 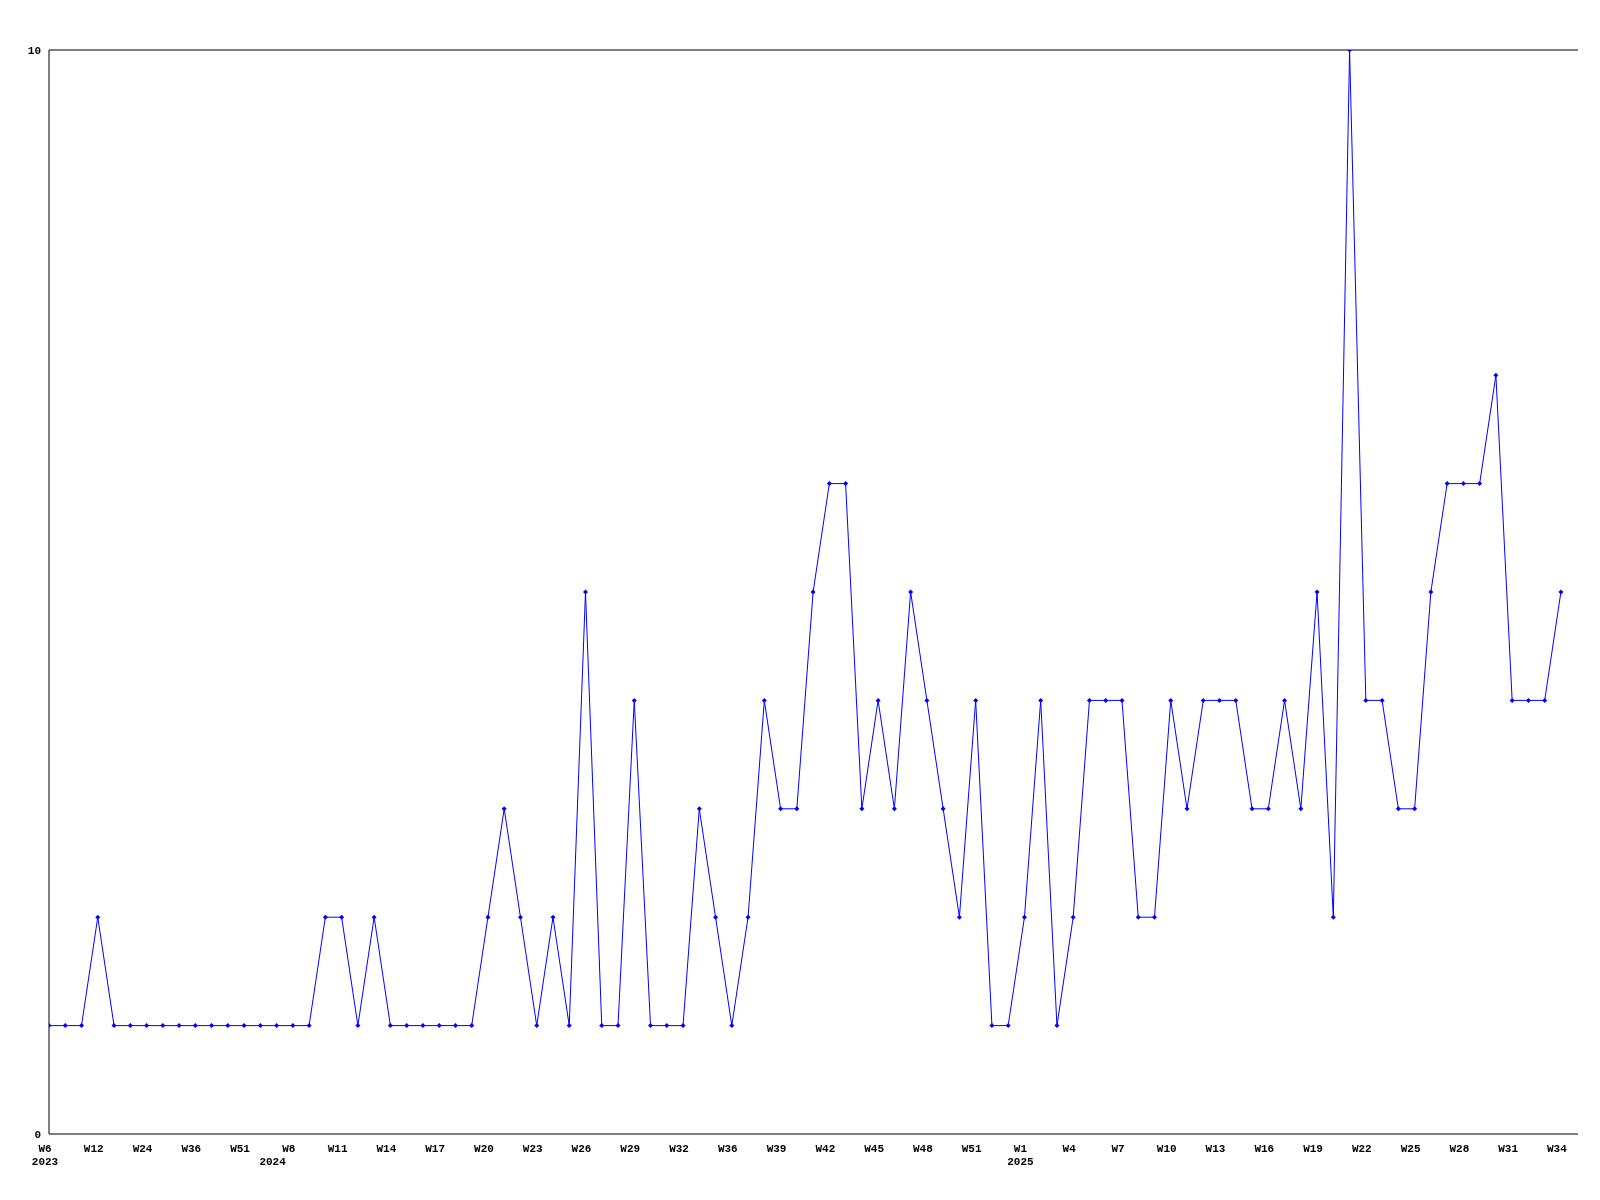 I want to click on x-tick-label: W29, so click(x=630, y=1149).